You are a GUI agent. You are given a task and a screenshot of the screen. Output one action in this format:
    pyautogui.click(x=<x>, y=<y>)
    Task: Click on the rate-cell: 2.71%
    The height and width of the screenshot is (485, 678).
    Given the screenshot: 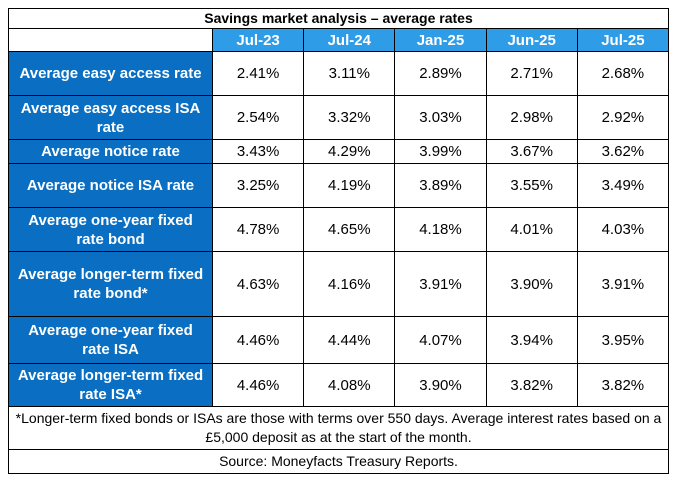 What is the action you would take?
    pyautogui.click(x=531, y=73)
    